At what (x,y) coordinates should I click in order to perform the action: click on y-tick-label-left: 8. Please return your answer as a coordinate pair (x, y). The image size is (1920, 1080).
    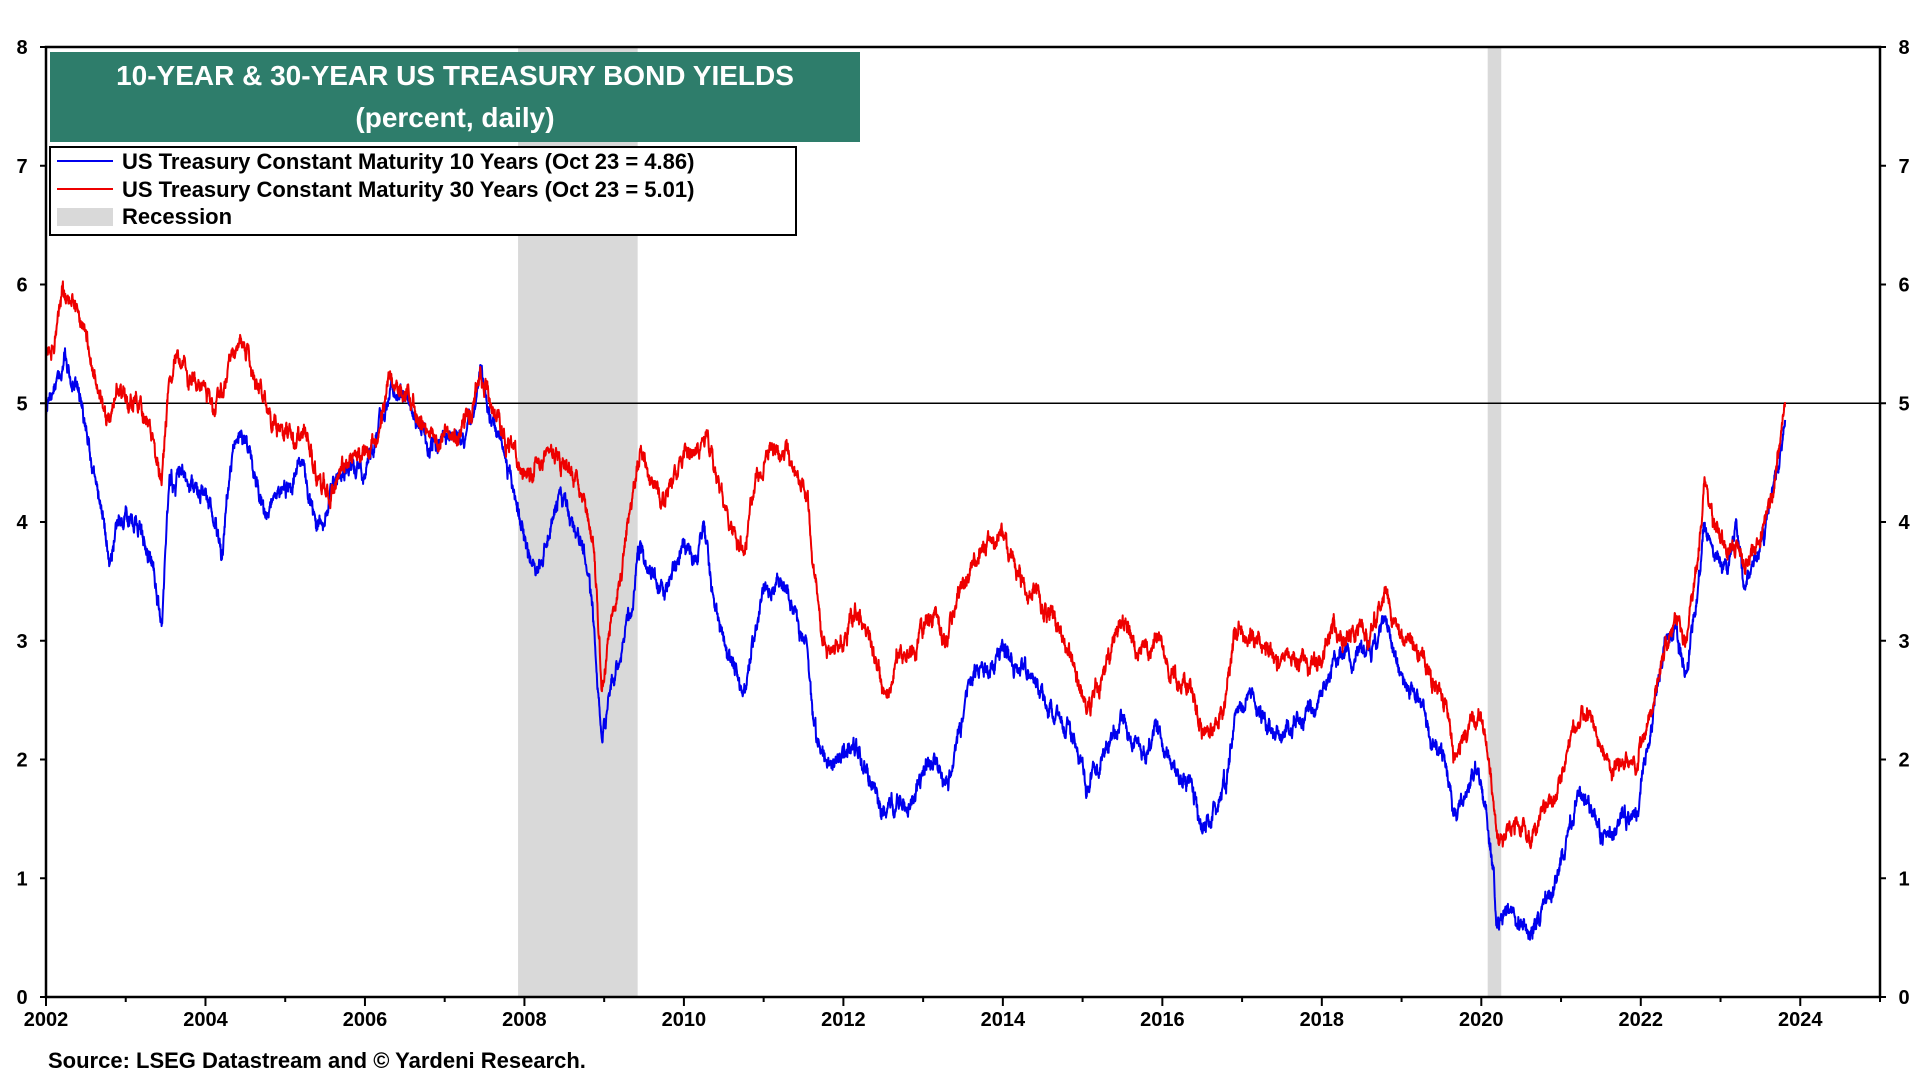
    Looking at the image, I should click on (21, 48).